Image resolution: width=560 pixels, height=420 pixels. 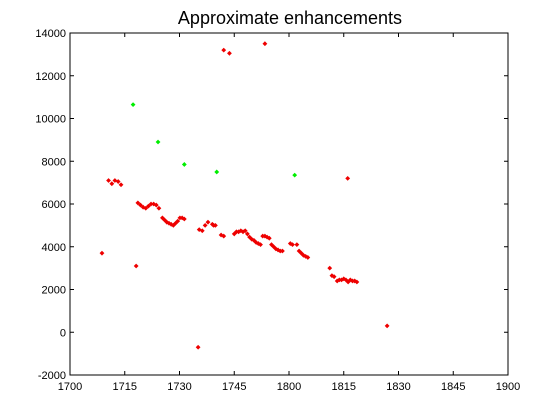 What do you see at coordinates (50, 120) in the screenshot?
I see `y-tick-label: 10000` at bounding box center [50, 120].